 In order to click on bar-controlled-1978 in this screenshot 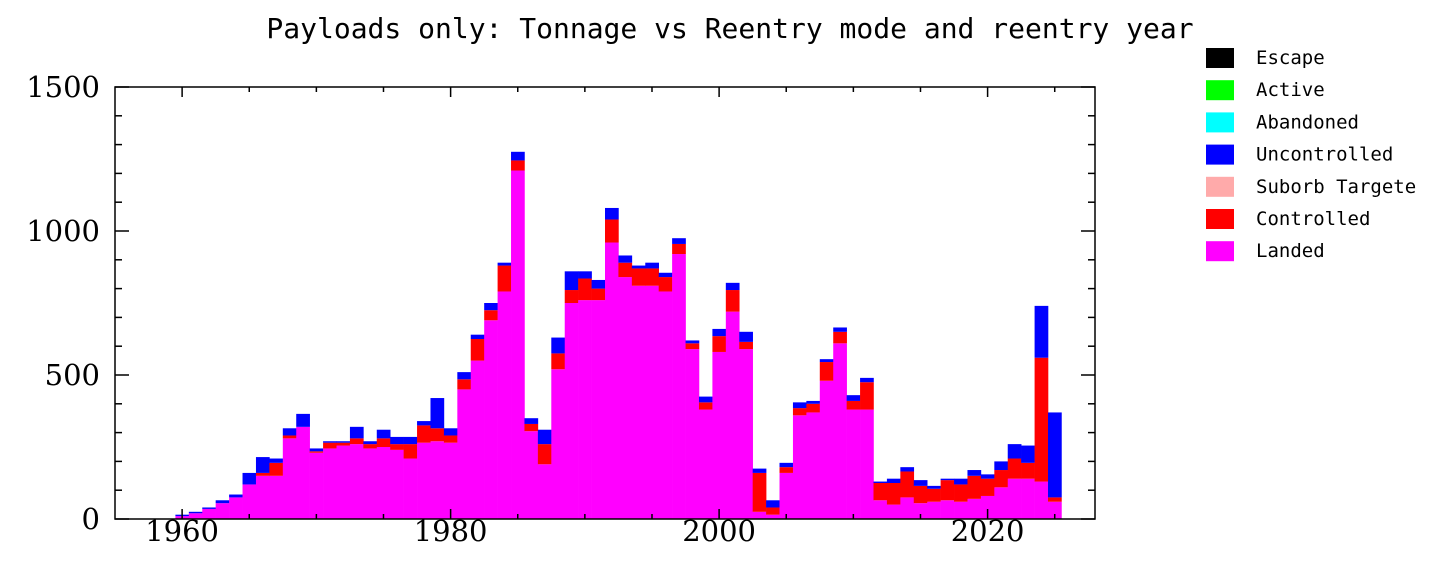, I will do `click(424, 434)`.